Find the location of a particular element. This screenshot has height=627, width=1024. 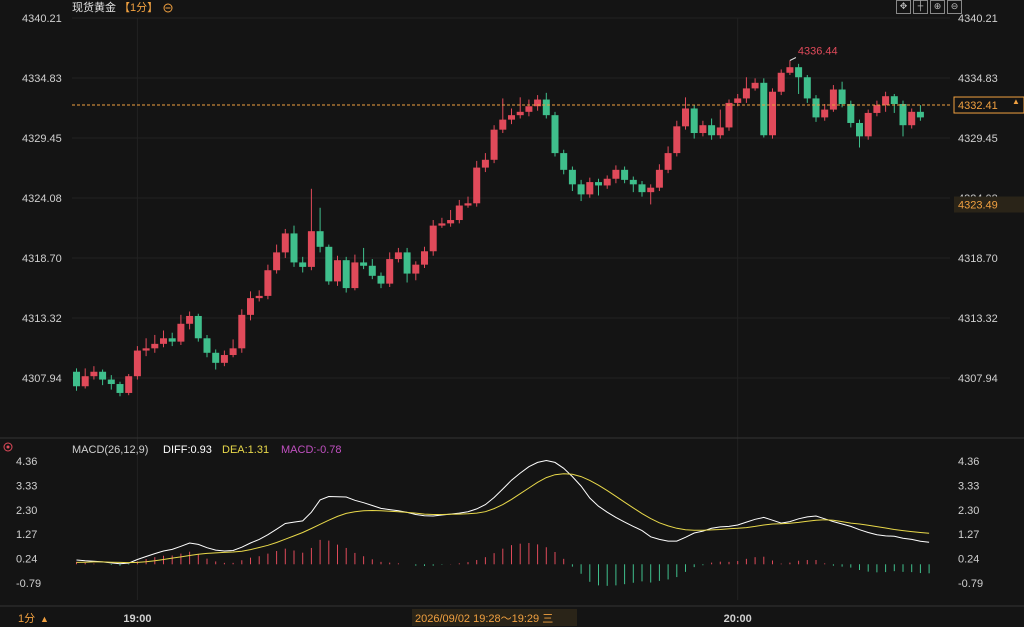

crosshair-time-box is located at coordinates (494, 617).